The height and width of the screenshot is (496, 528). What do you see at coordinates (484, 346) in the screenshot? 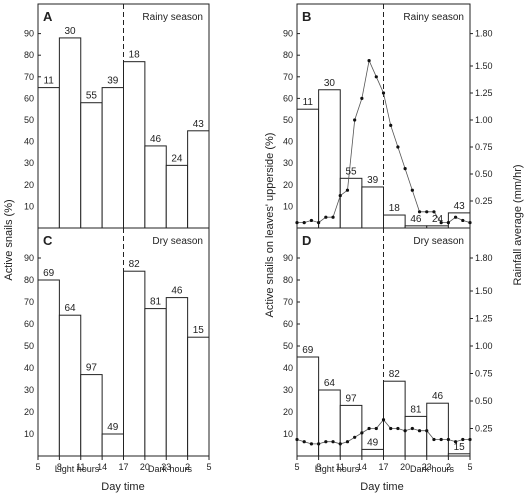
I see `panel-d-rain-tick-label: 1.00` at bounding box center [484, 346].